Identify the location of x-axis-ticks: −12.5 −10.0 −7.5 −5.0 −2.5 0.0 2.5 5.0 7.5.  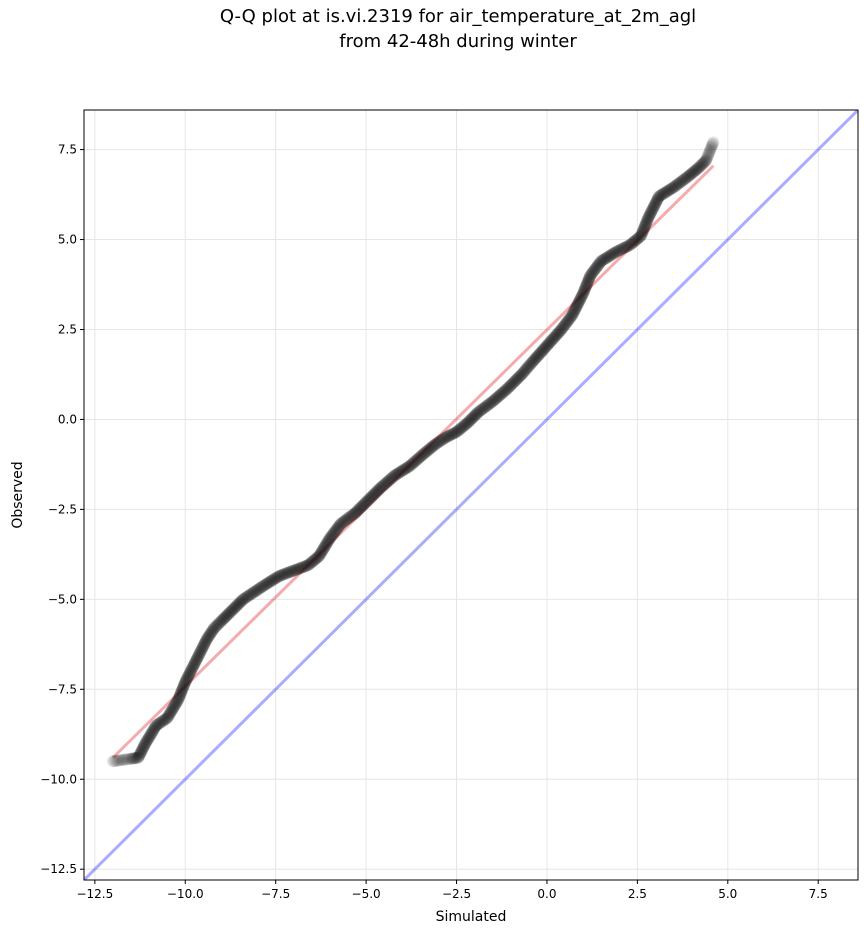
(452, 890).